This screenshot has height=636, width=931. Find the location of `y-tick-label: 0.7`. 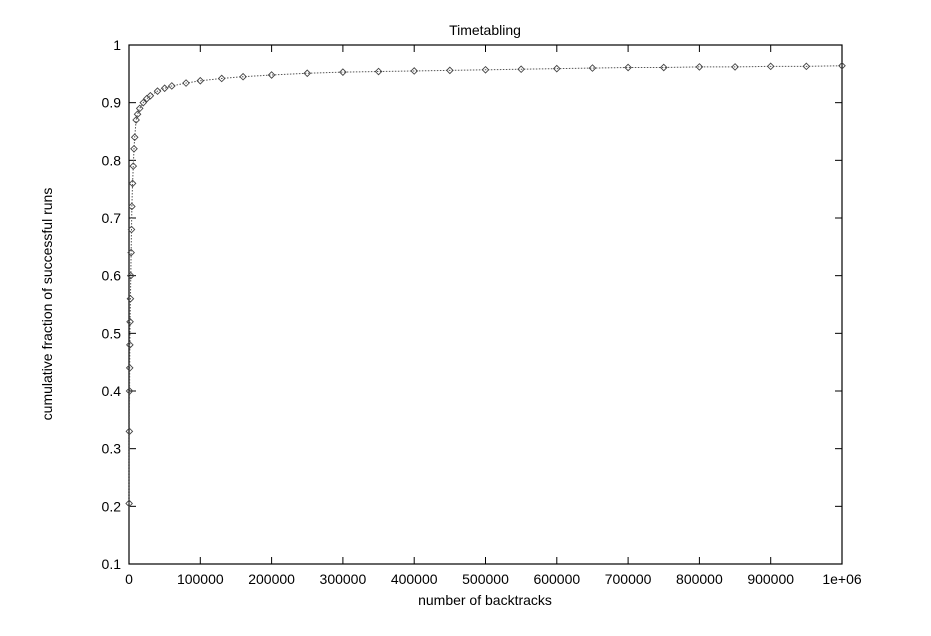

y-tick-label: 0.7 is located at coordinates (112, 218).